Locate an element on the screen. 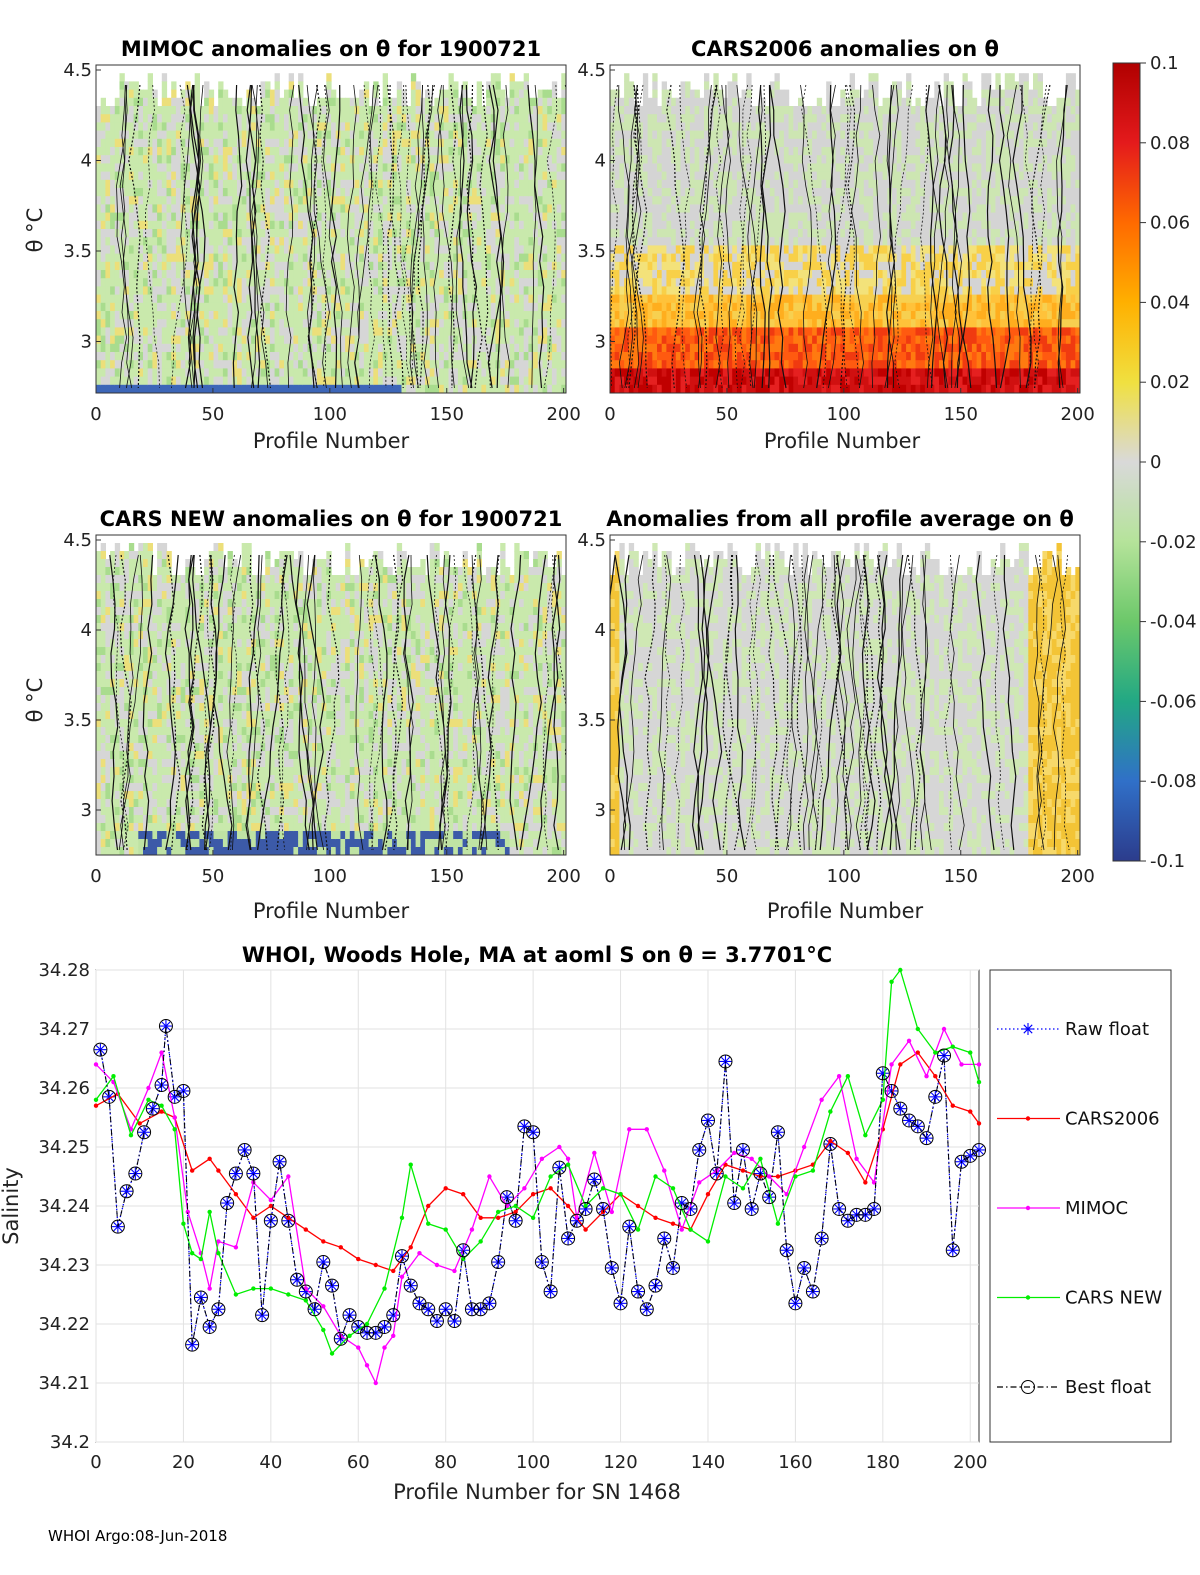 Image resolution: width=1200 pixels, height=1575 pixels. contour-line is located at coordinates (333, 236).